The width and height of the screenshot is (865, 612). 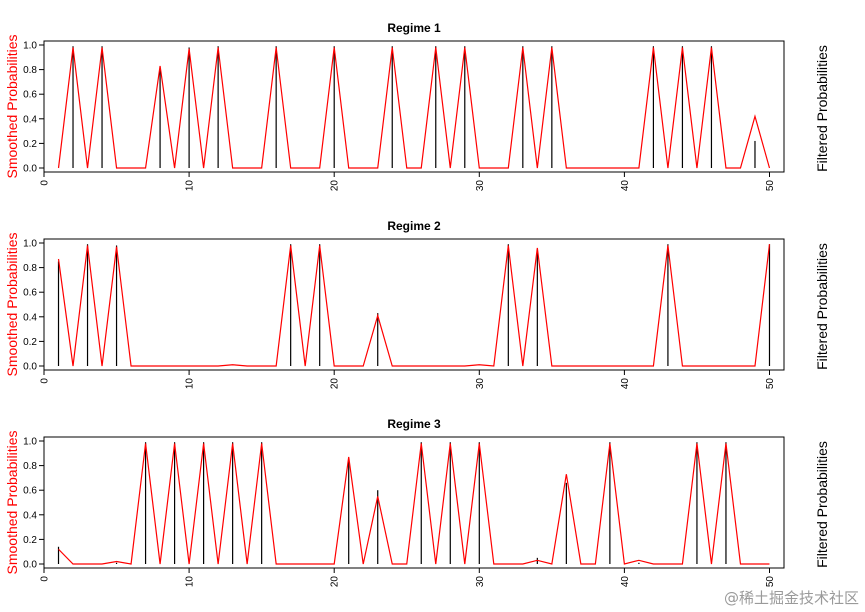 What do you see at coordinates (791, 598) in the screenshot?
I see `watermark: @稀土掘金技术社区` at bounding box center [791, 598].